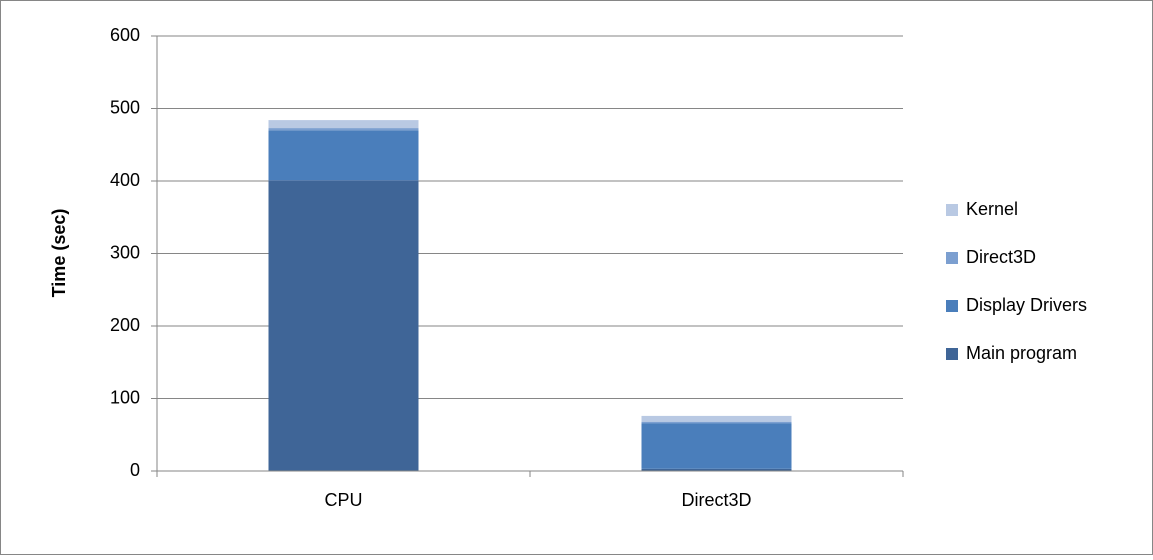 This screenshot has width=1153, height=560. Describe the element at coordinates (343, 500) in the screenshot. I see `x-tick-label: CPU` at that location.